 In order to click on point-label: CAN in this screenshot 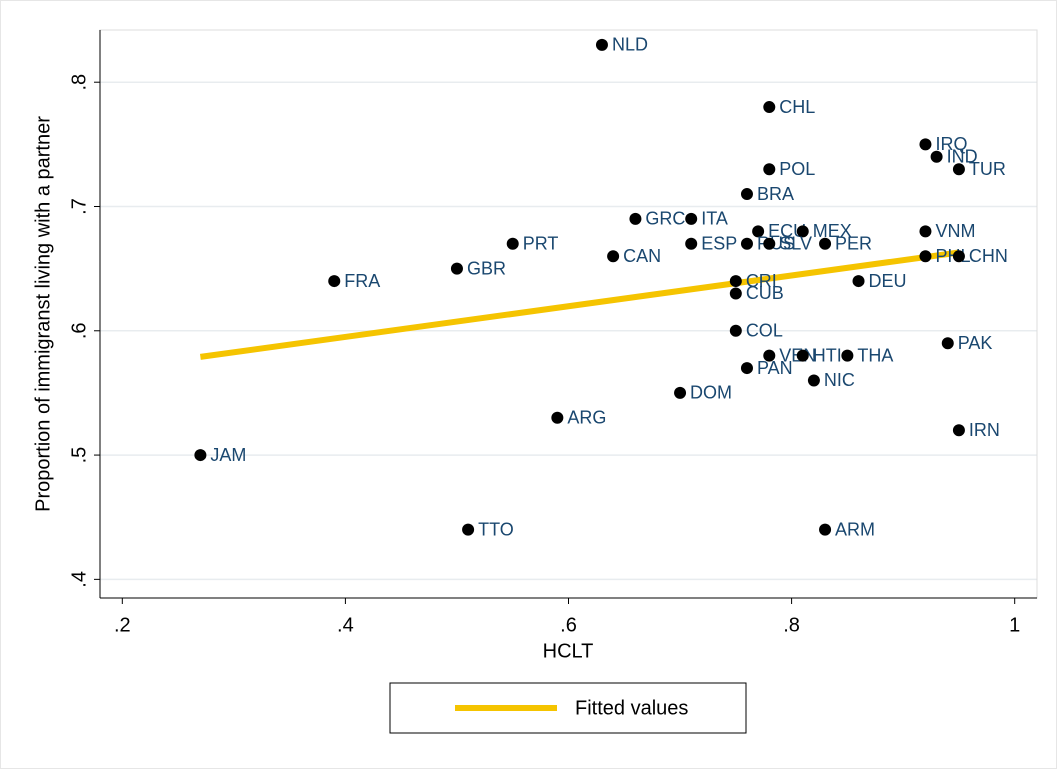, I will do `click(642, 256)`.